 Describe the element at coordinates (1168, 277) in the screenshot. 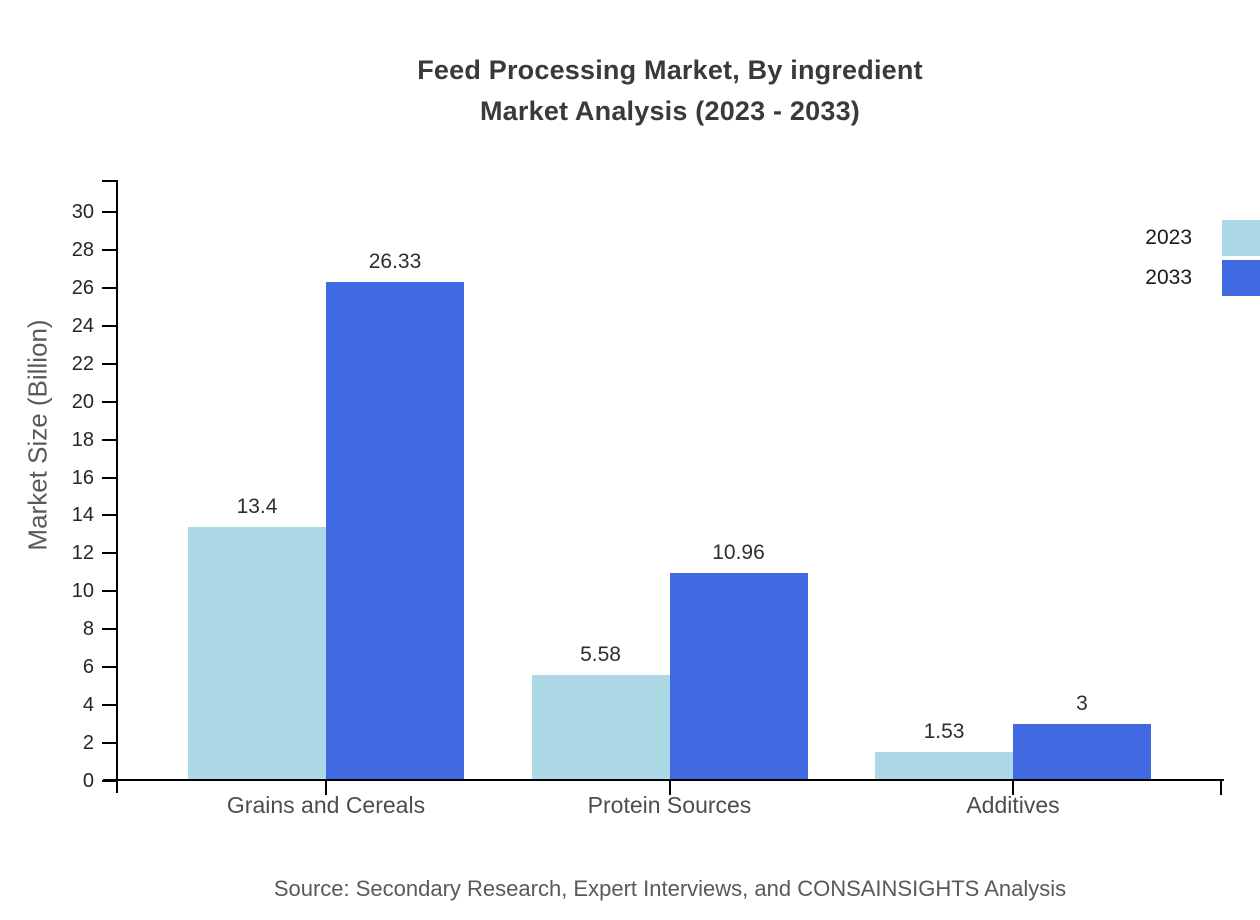

I see `legend-label: 2033` at that location.